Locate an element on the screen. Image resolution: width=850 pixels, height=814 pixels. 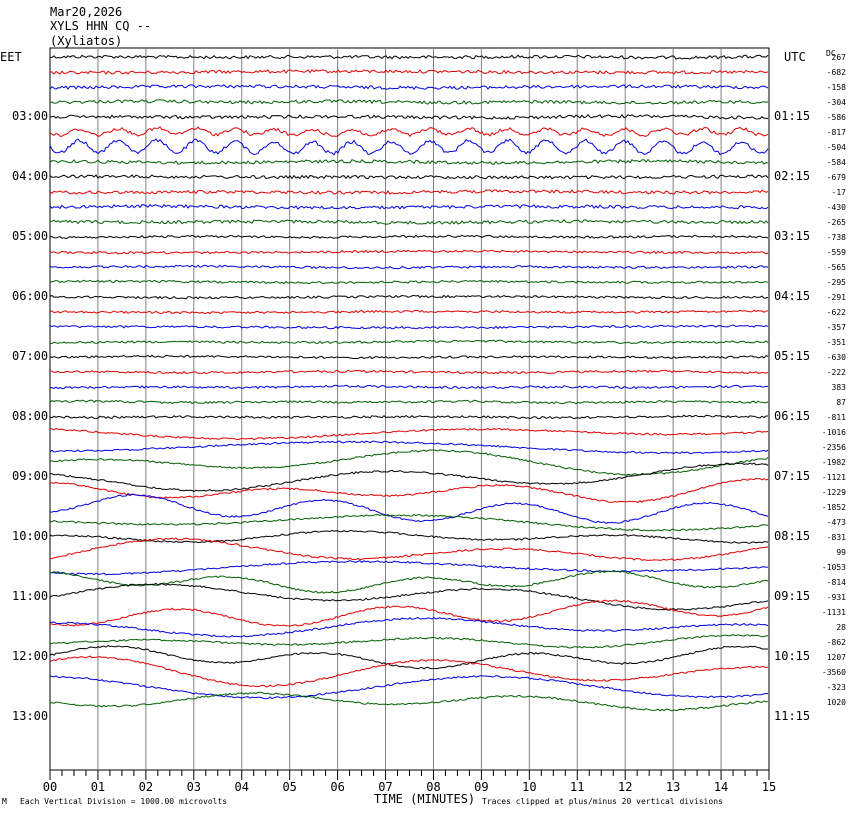
dc-offset-label: -584 is located at coordinates (836, 162).